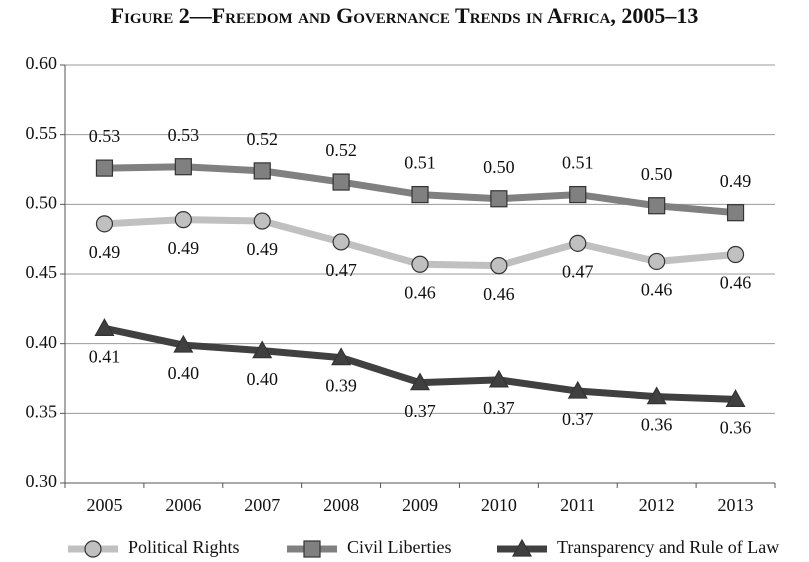 The width and height of the screenshot is (809, 562). Describe the element at coordinates (42, 272) in the screenshot. I see `y-tick-label: 0.45` at that location.